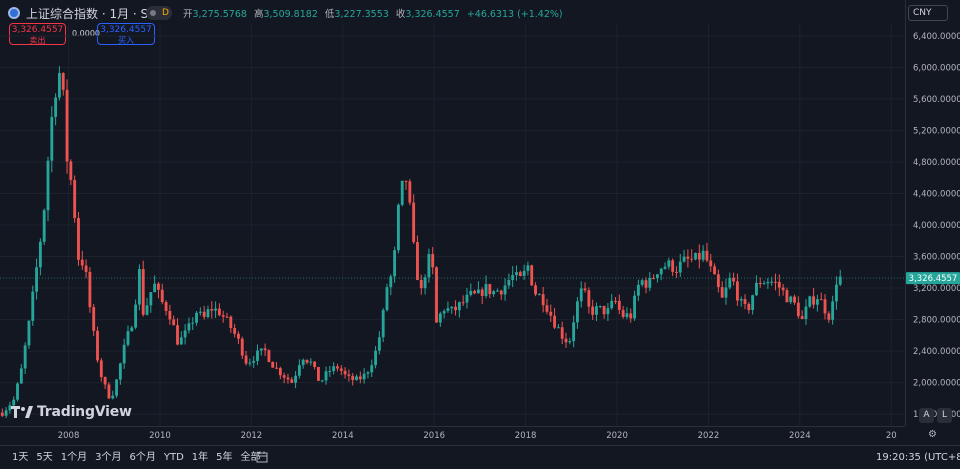 Image resolution: width=960 pixels, height=469 pixels. What do you see at coordinates (37, 30) in the screenshot?
I see `sell-price: 3,326.4557` at bounding box center [37, 30].